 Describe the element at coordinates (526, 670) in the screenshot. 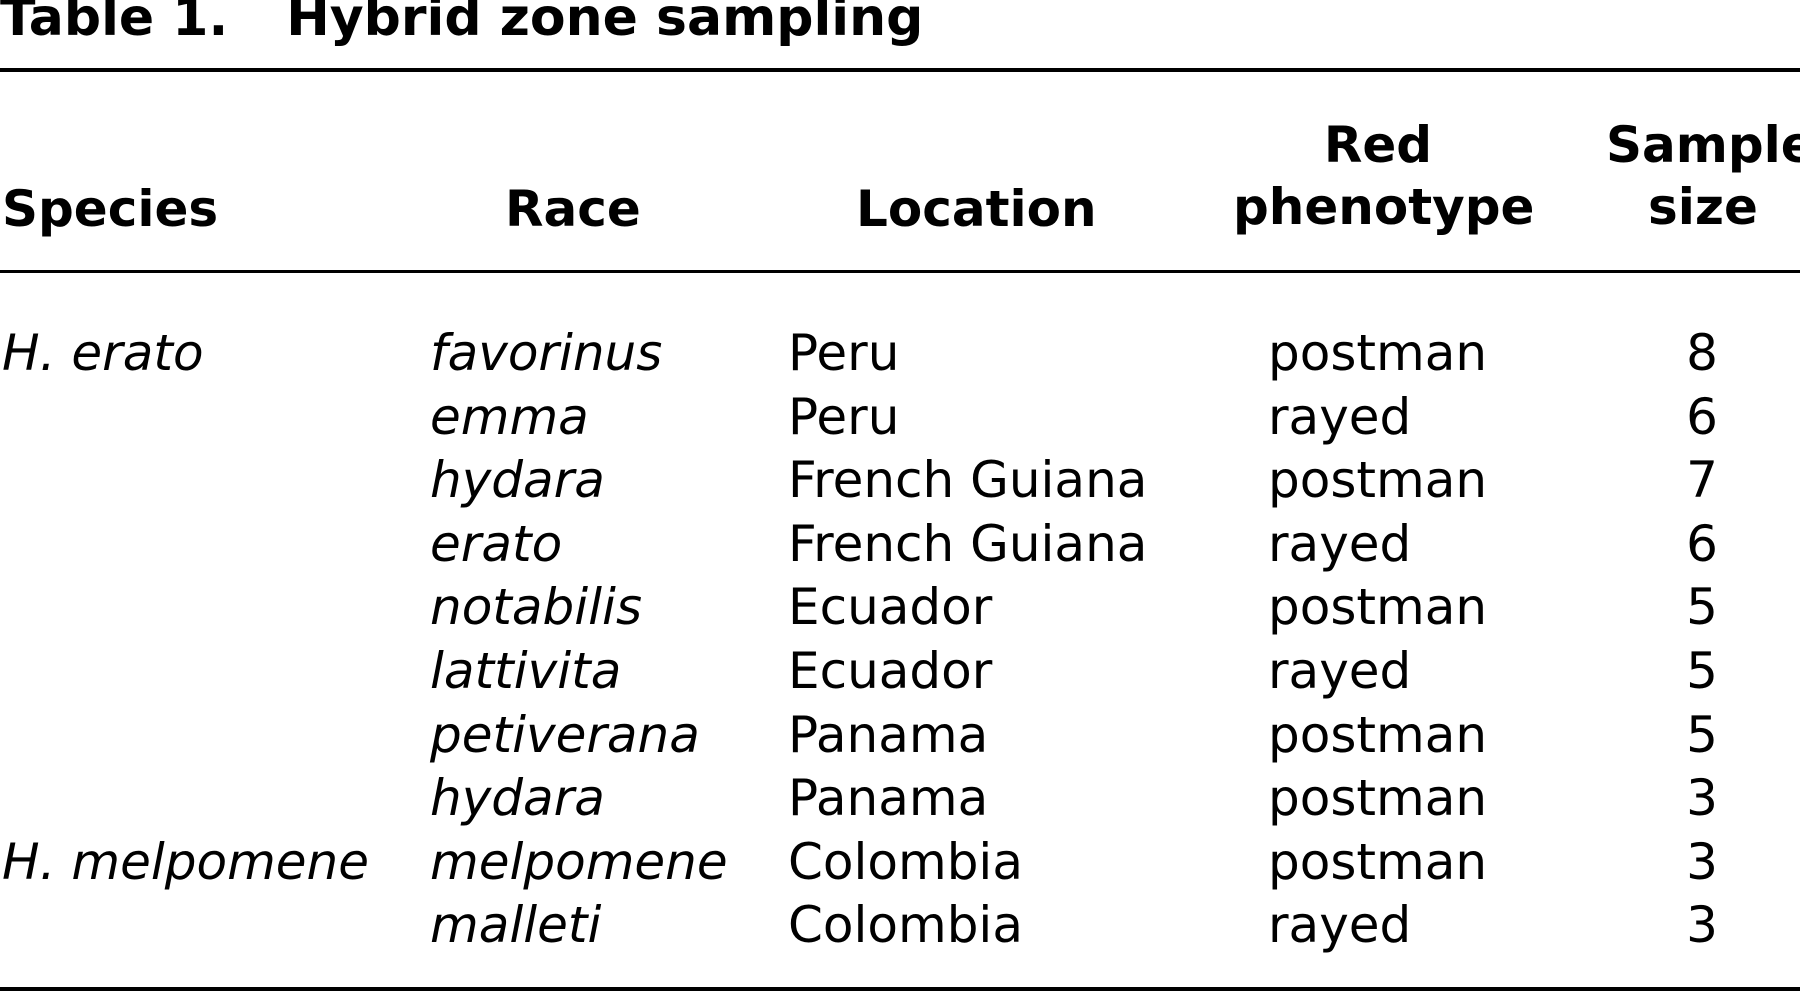

I see `cell-race: lattivita` at that location.